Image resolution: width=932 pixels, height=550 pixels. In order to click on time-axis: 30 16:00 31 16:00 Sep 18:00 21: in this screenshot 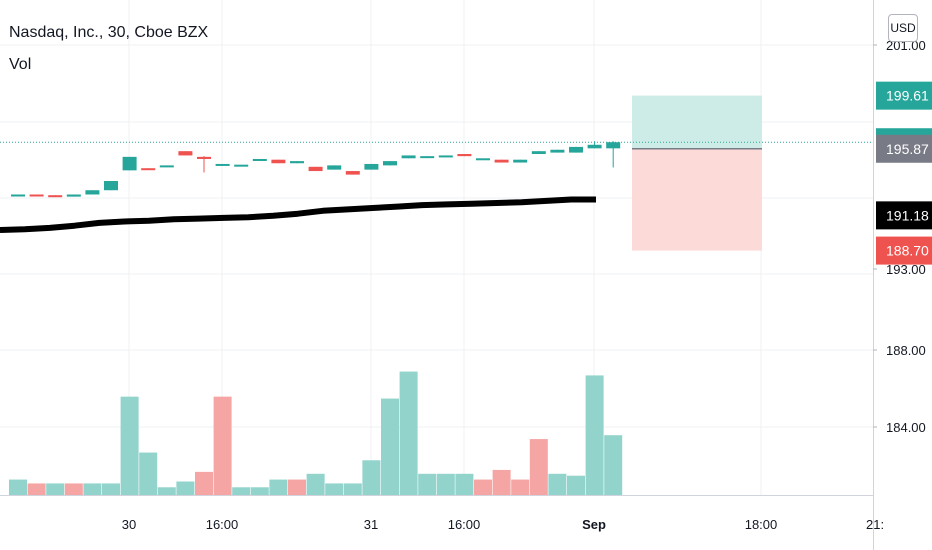, I will do `click(503, 524)`.